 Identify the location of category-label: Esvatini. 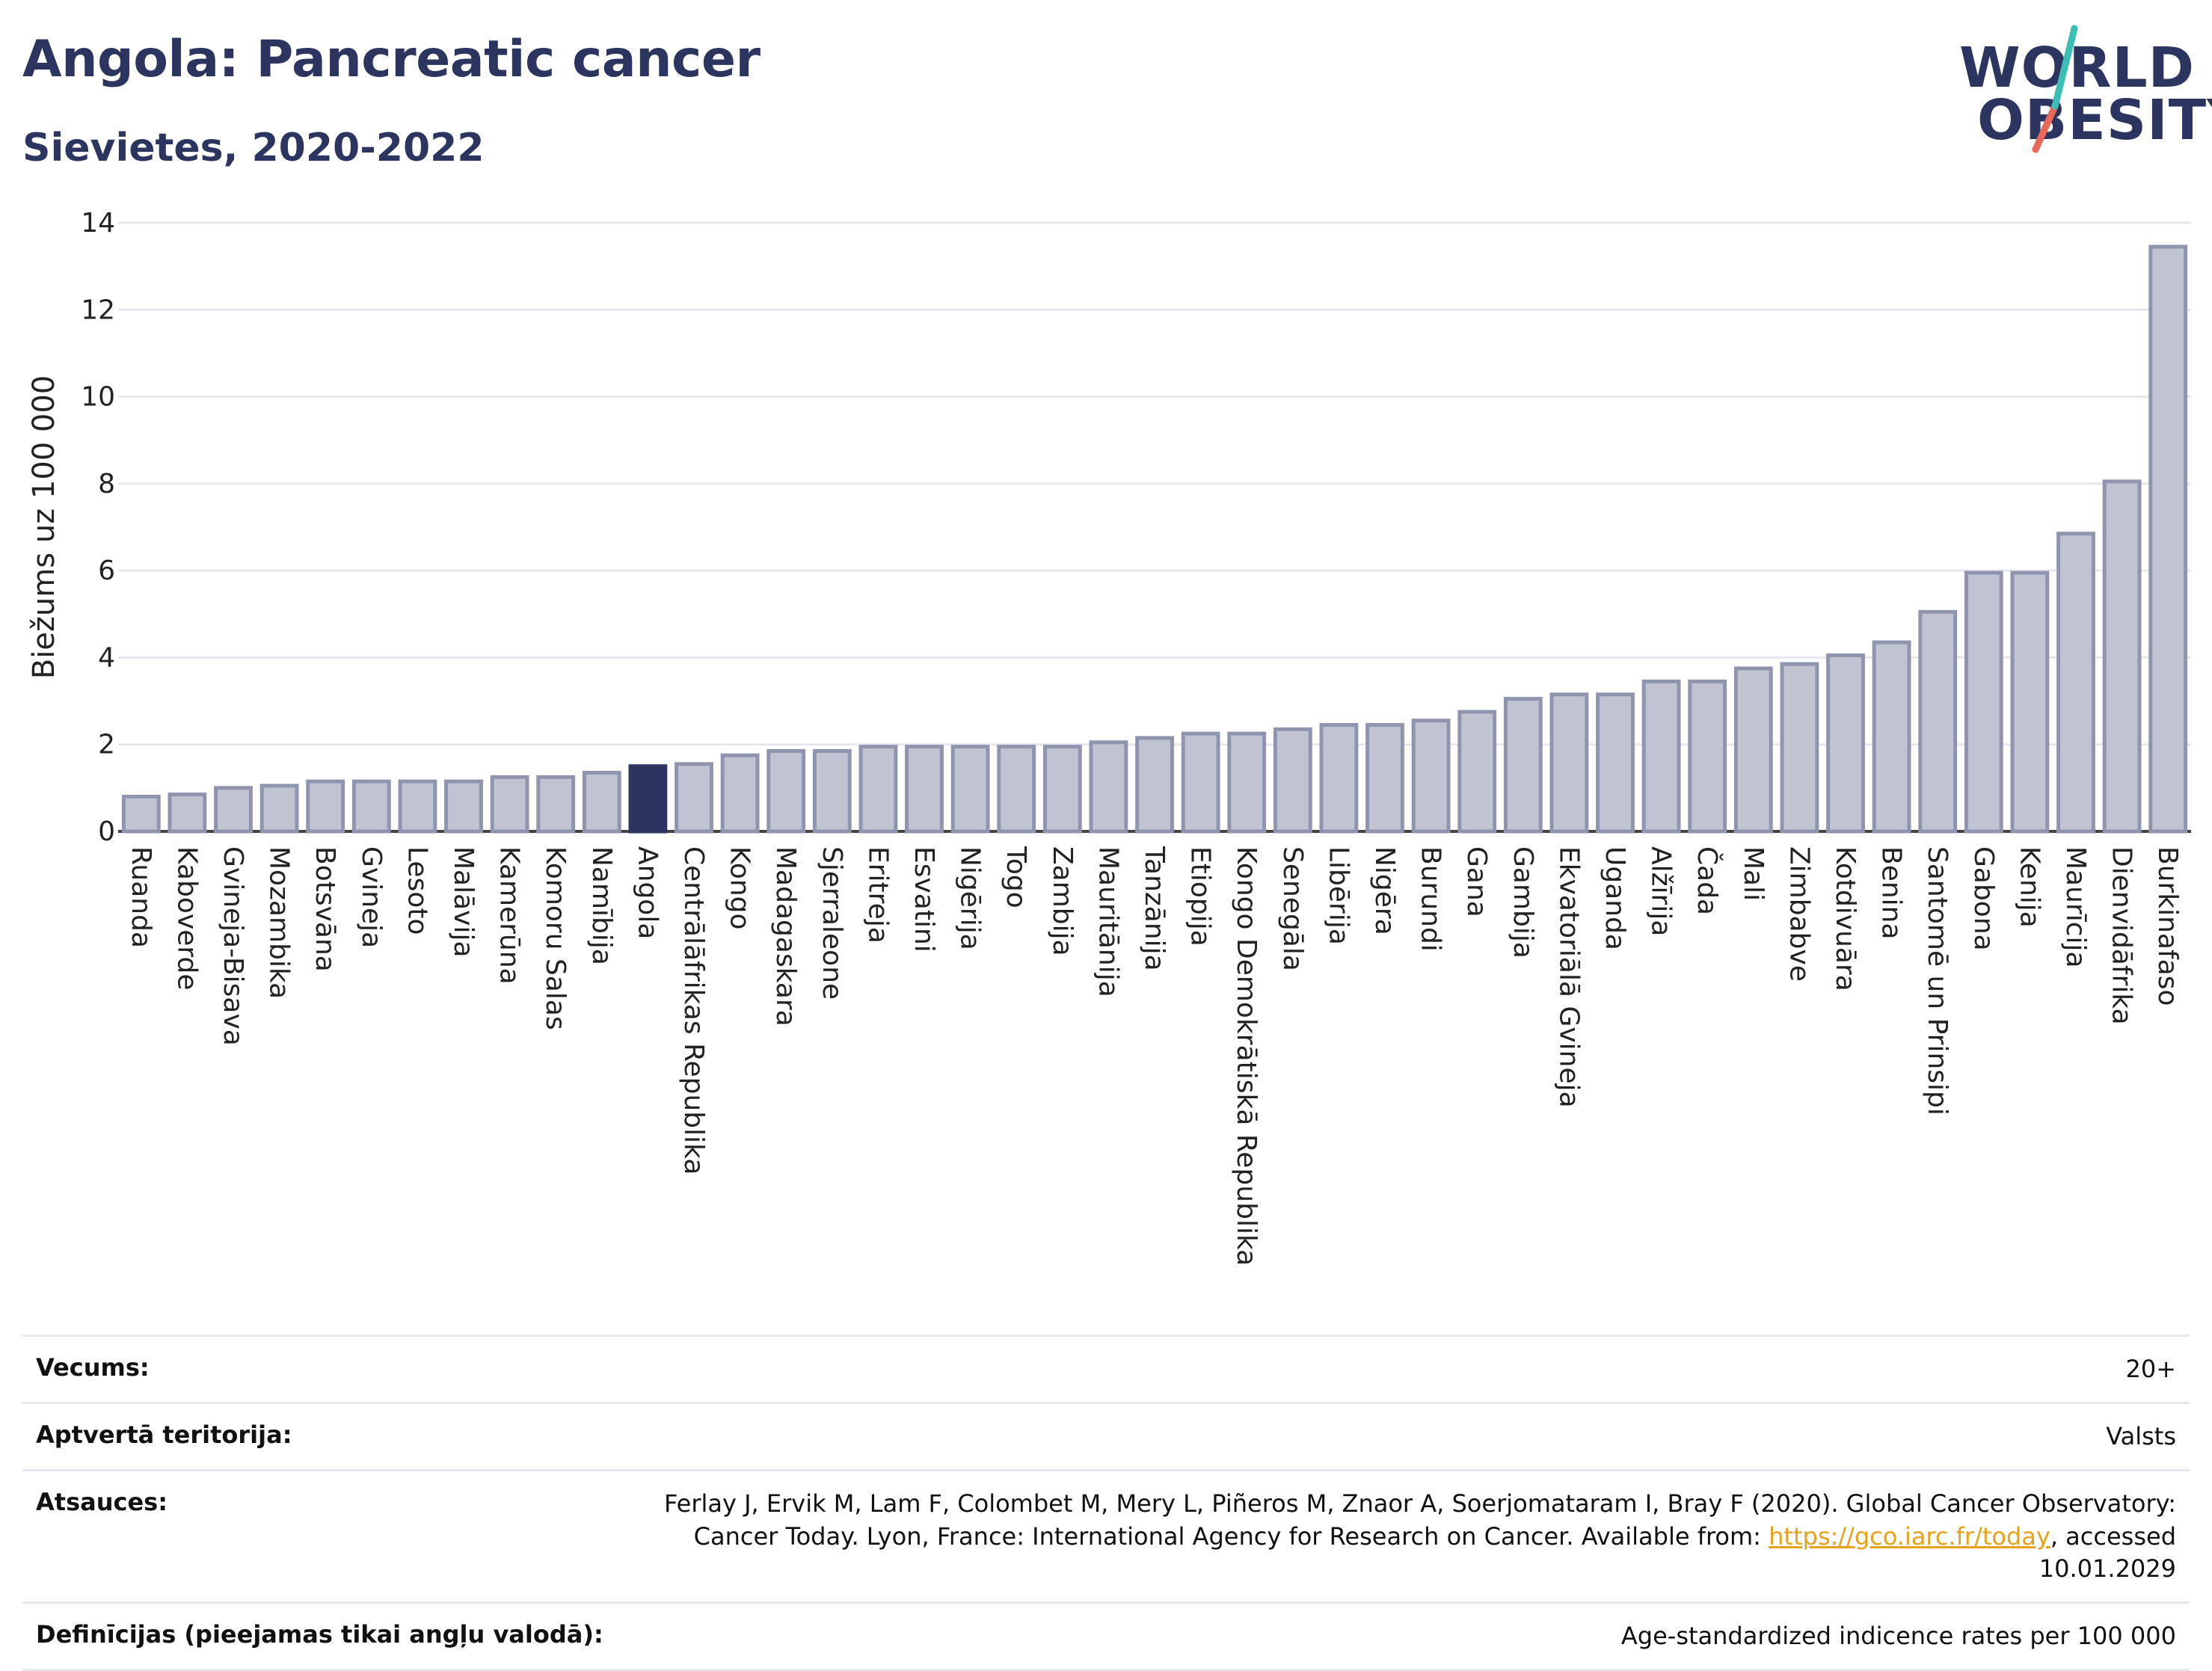
(924, 899).